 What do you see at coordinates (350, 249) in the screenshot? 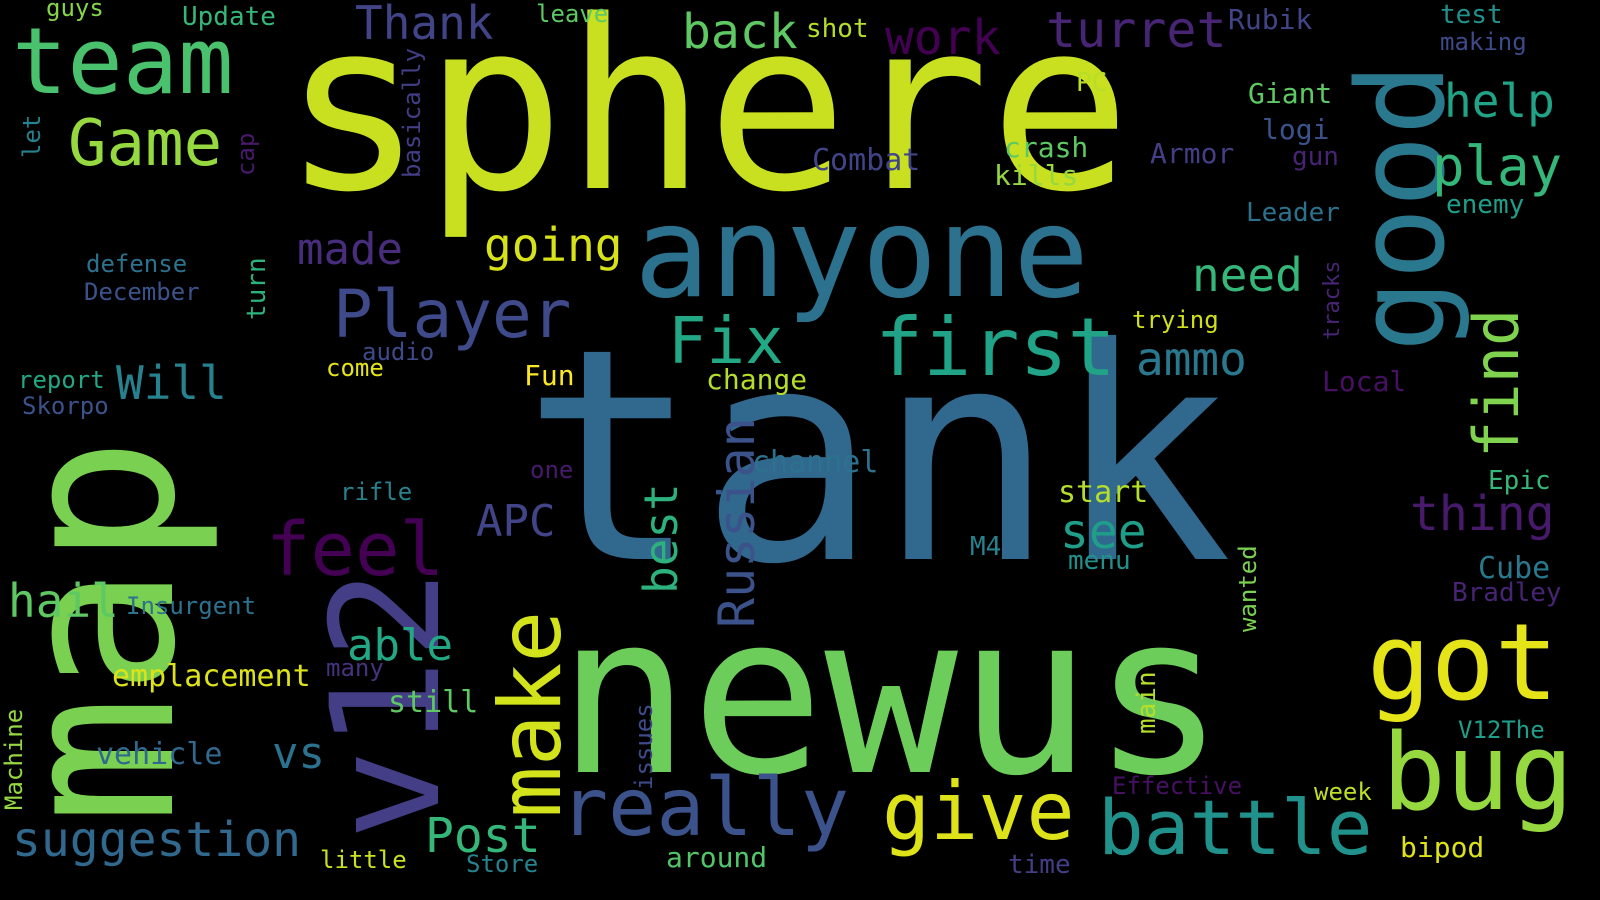
I see `word-made: made` at bounding box center [350, 249].